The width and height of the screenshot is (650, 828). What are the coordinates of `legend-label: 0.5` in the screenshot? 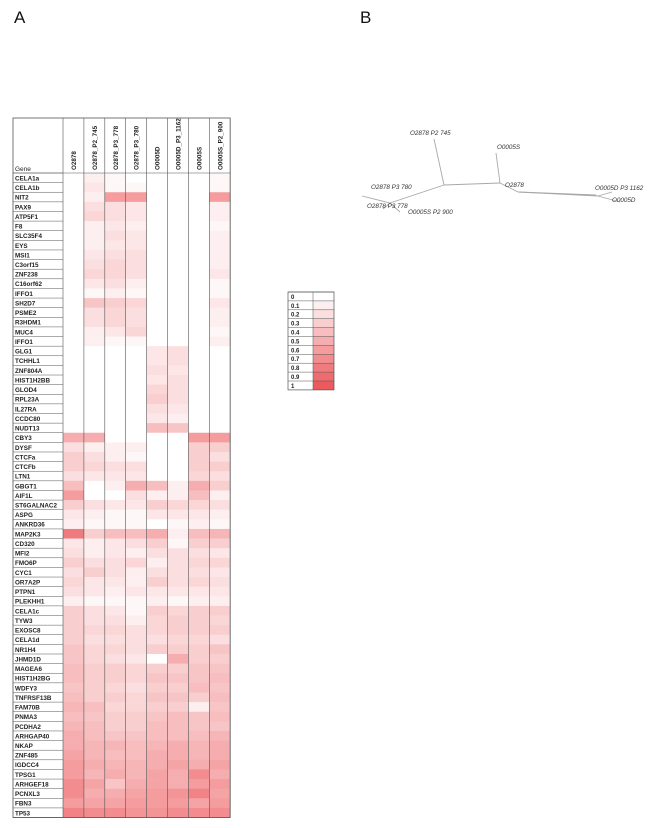 It's located at (295, 342).